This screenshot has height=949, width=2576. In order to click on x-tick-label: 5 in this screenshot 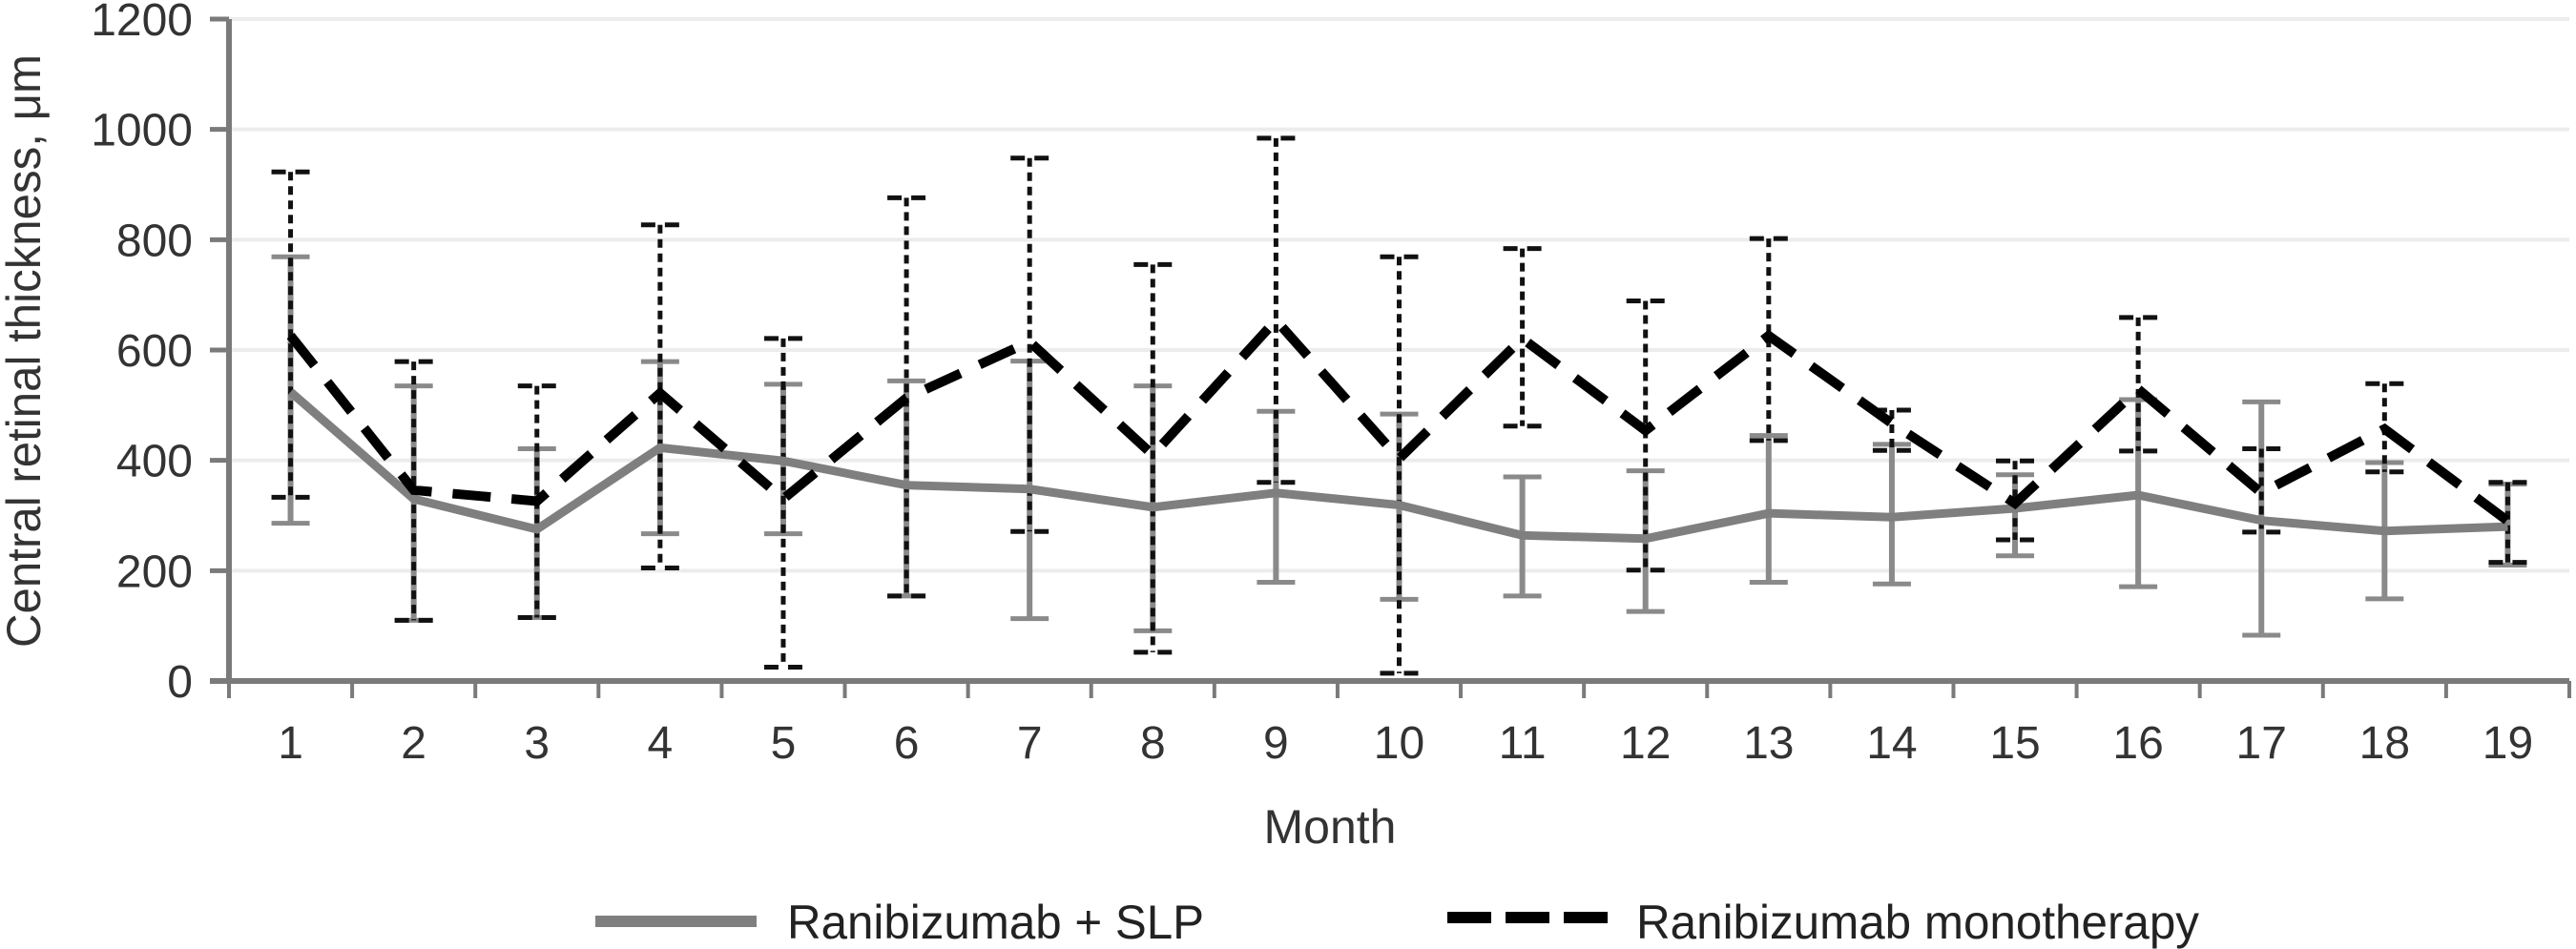, I will do `click(784, 743)`.